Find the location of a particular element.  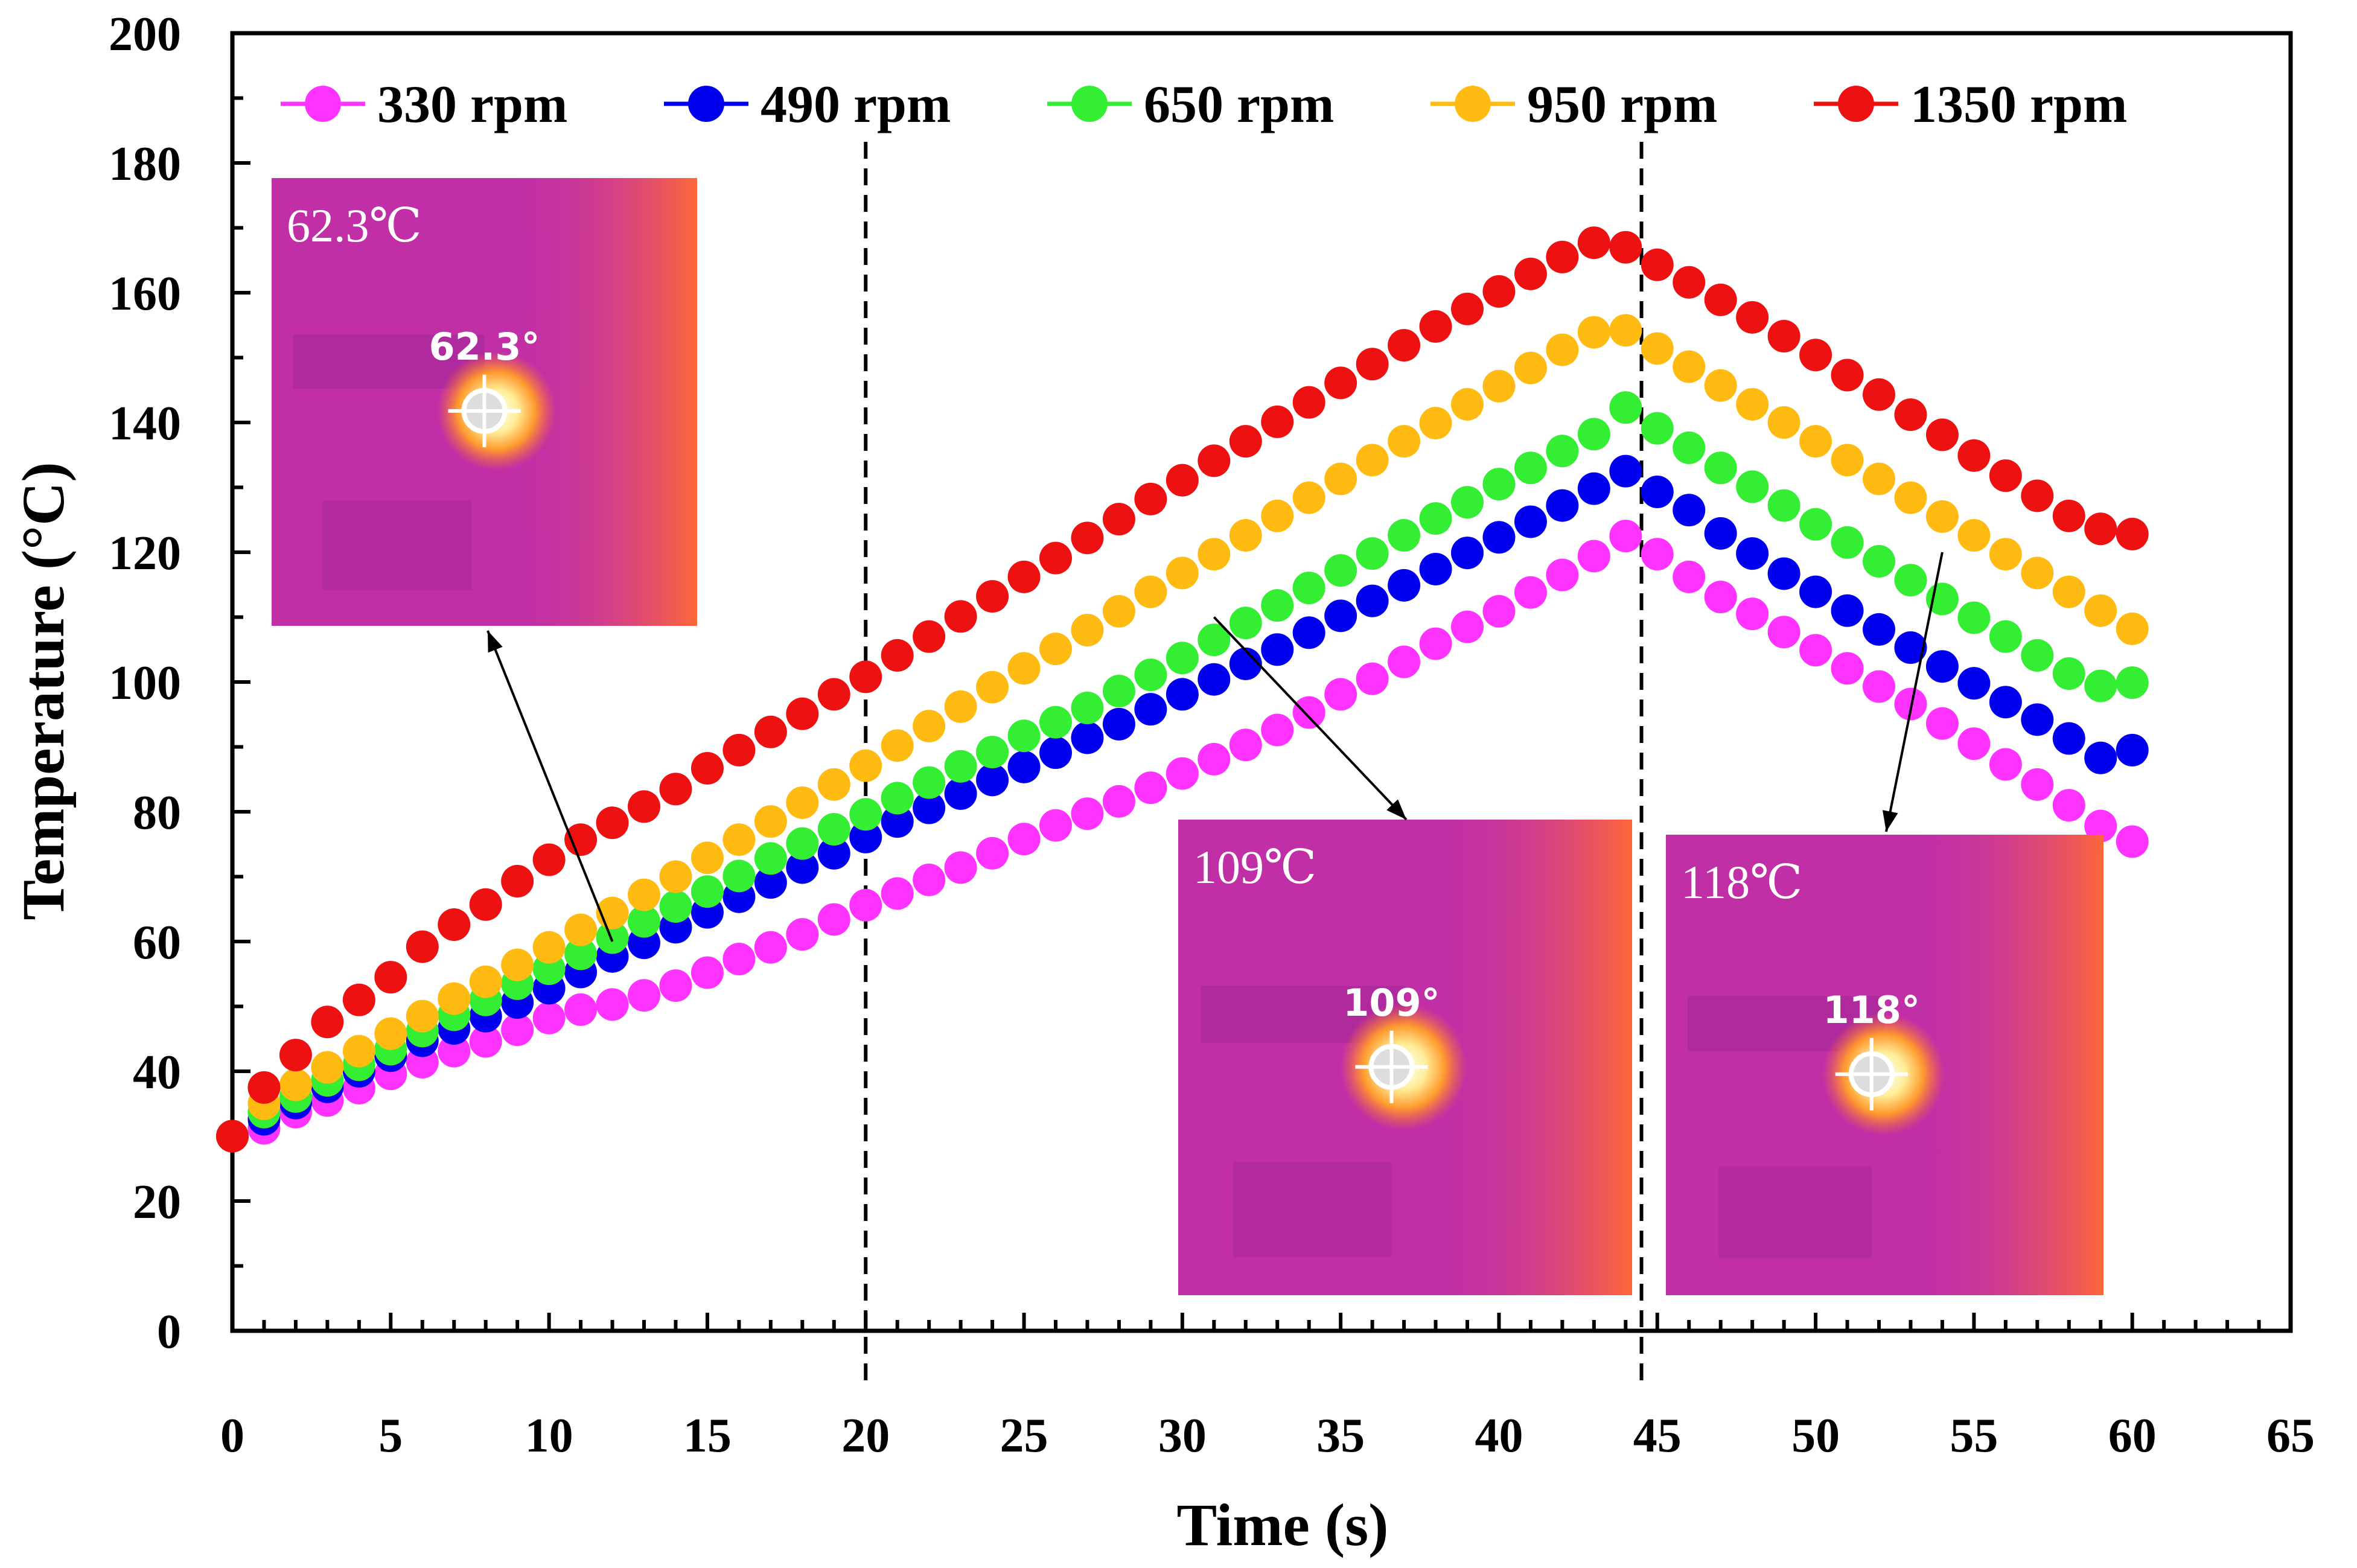

arrow-head is located at coordinates (1890, 821).